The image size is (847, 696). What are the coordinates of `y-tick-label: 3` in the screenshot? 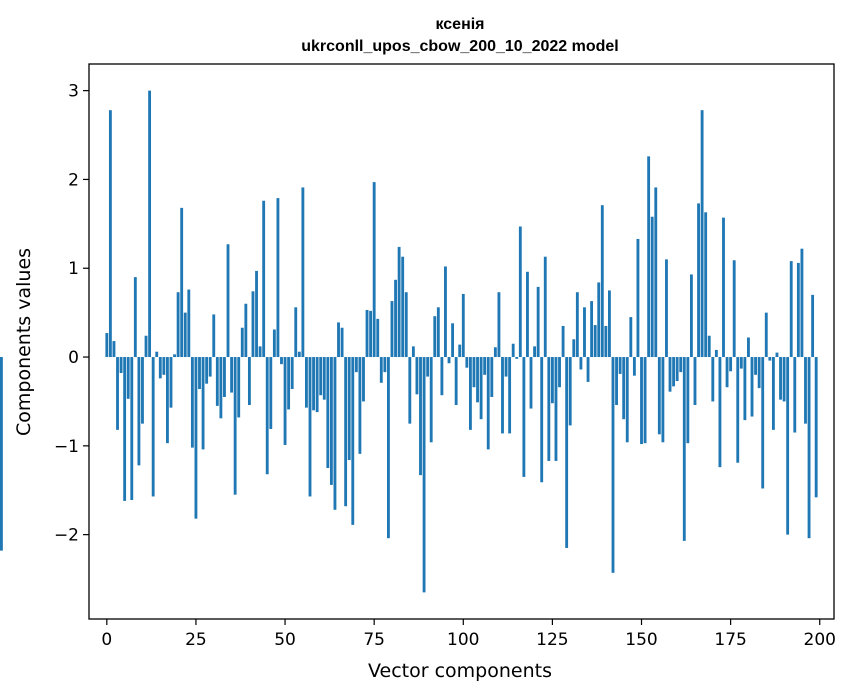 It's located at (73, 92).